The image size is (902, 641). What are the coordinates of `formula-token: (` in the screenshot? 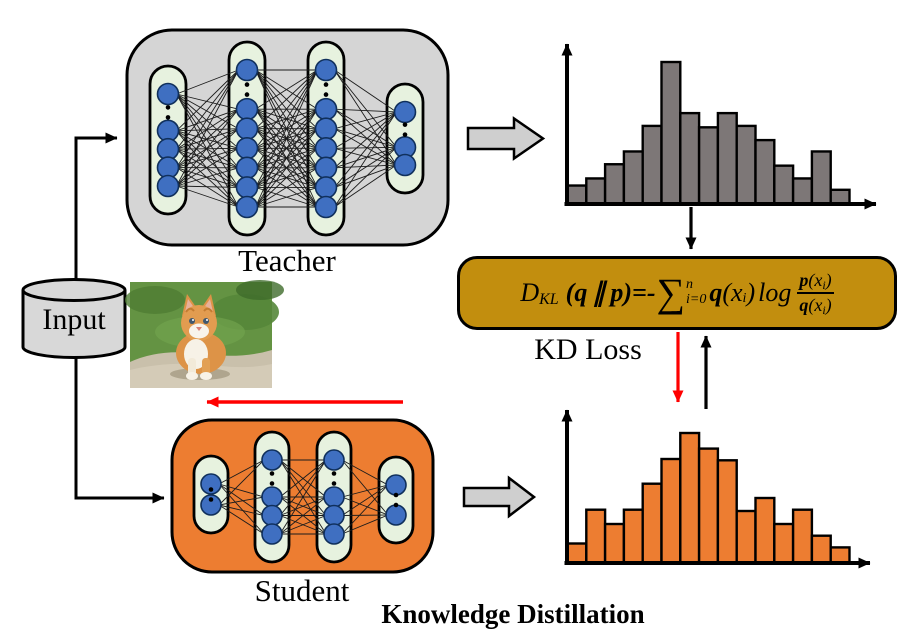 It's located at (570, 292).